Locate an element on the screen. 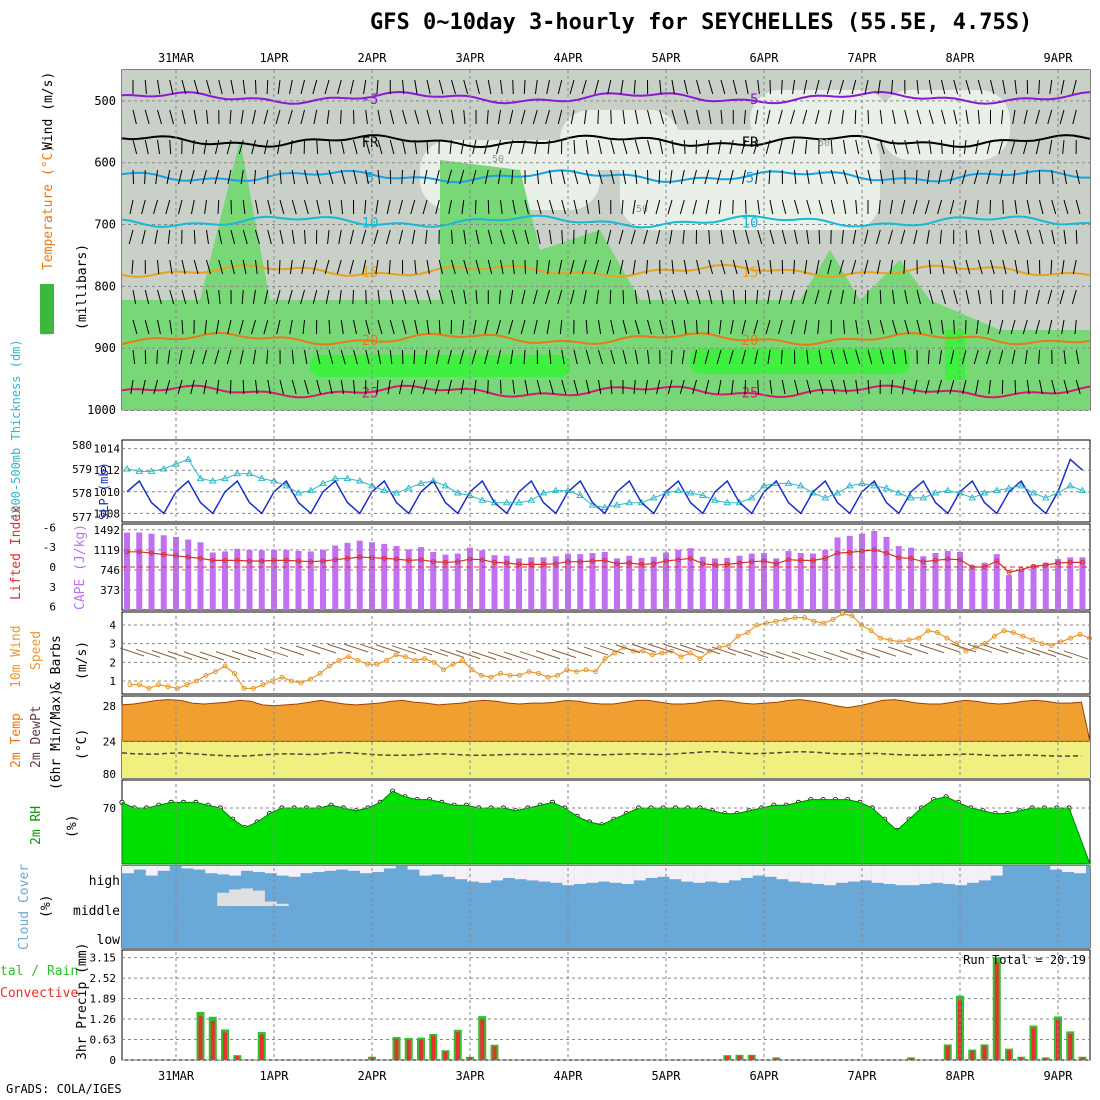 The height and width of the screenshot is (1100, 1100). rh-region-pale is located at coordinates (750, 180).